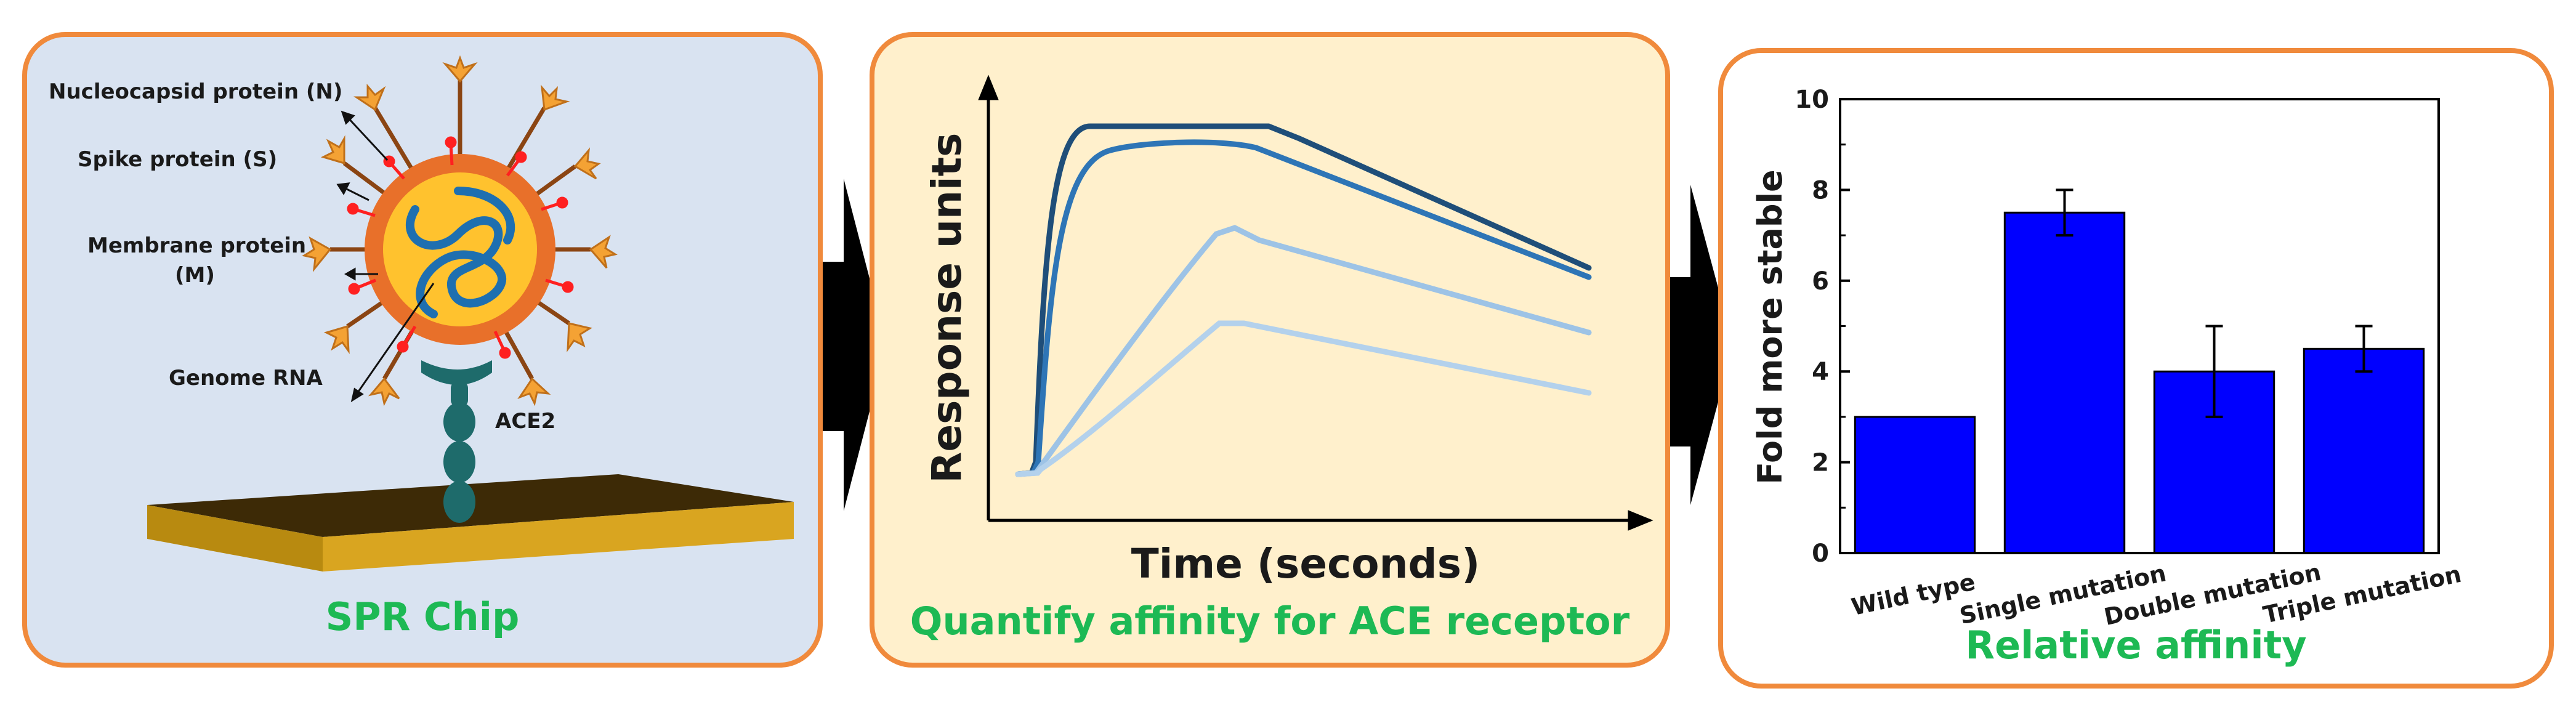 Image resolution: width=2576 pixels, height=715 pixels. I want to click on arrow-1-icon, so click(846, 345).